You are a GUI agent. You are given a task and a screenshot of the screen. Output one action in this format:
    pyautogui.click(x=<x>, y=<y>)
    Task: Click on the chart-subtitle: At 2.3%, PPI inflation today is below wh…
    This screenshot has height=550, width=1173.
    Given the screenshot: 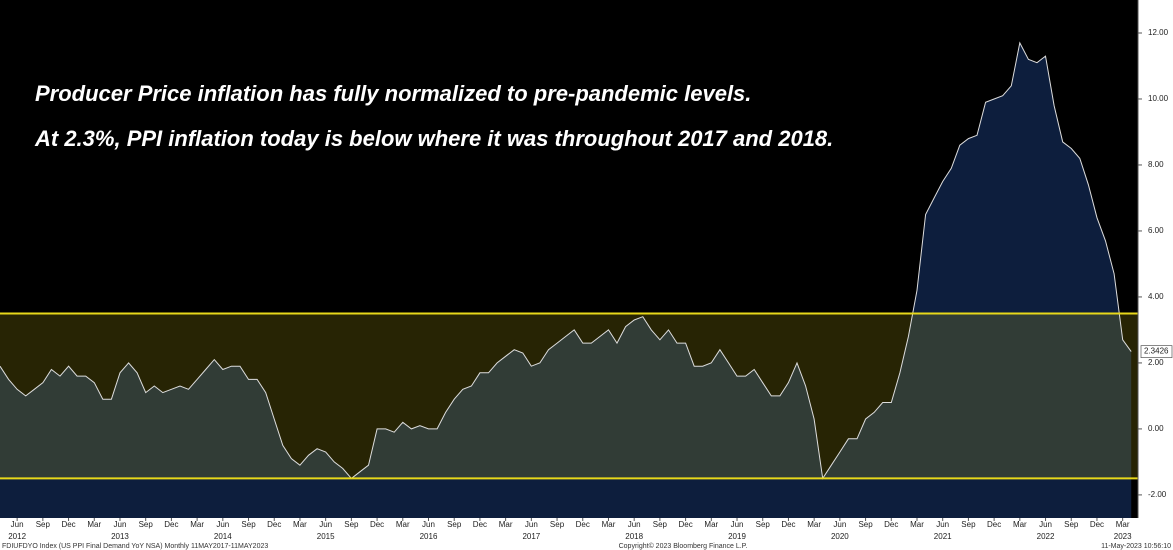 What is the action you would take?
    pyautogui.click(x=433, y=138)
    